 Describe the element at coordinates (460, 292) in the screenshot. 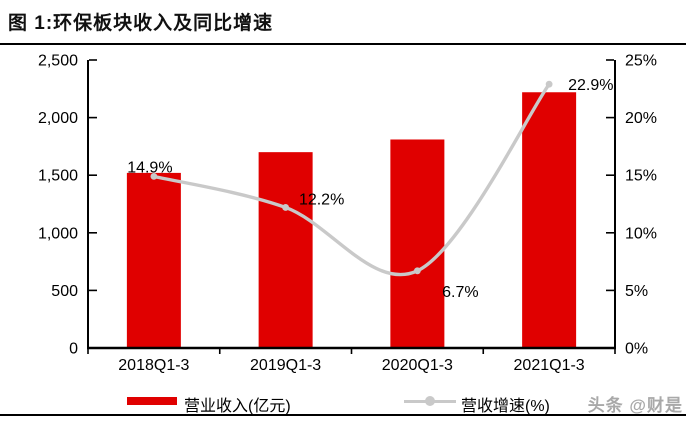

I see `point-label: 6.7%` at that location.